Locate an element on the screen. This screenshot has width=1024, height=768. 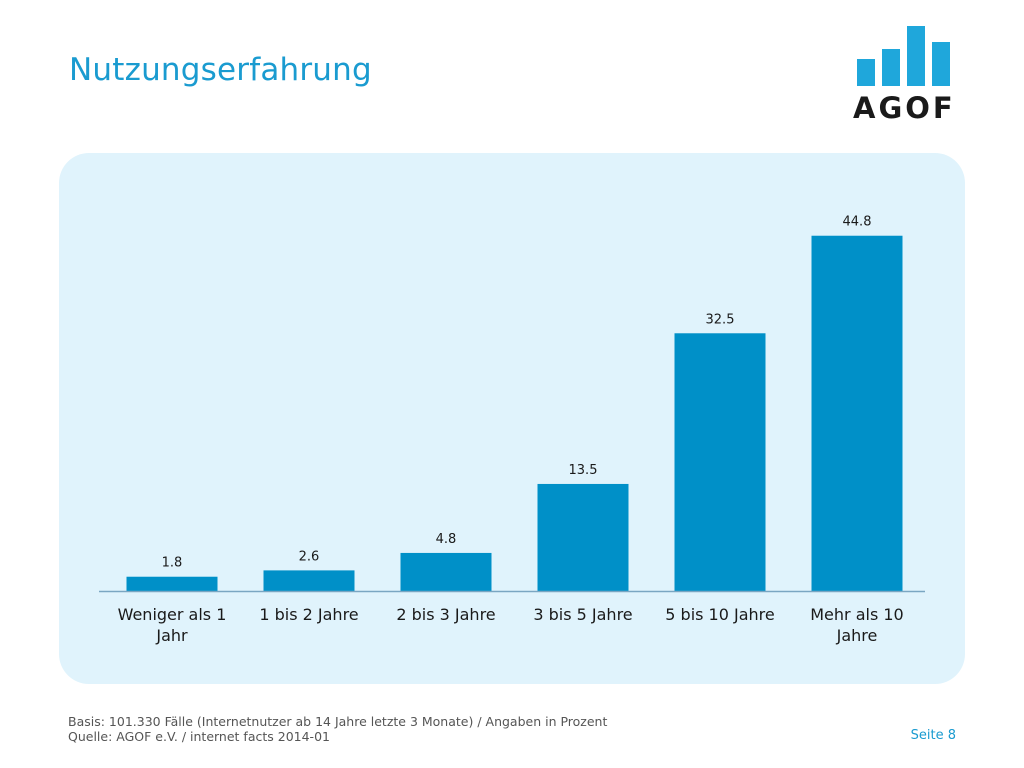
page-title: Nutzungserfahrung is located at coordinates (220, 70).